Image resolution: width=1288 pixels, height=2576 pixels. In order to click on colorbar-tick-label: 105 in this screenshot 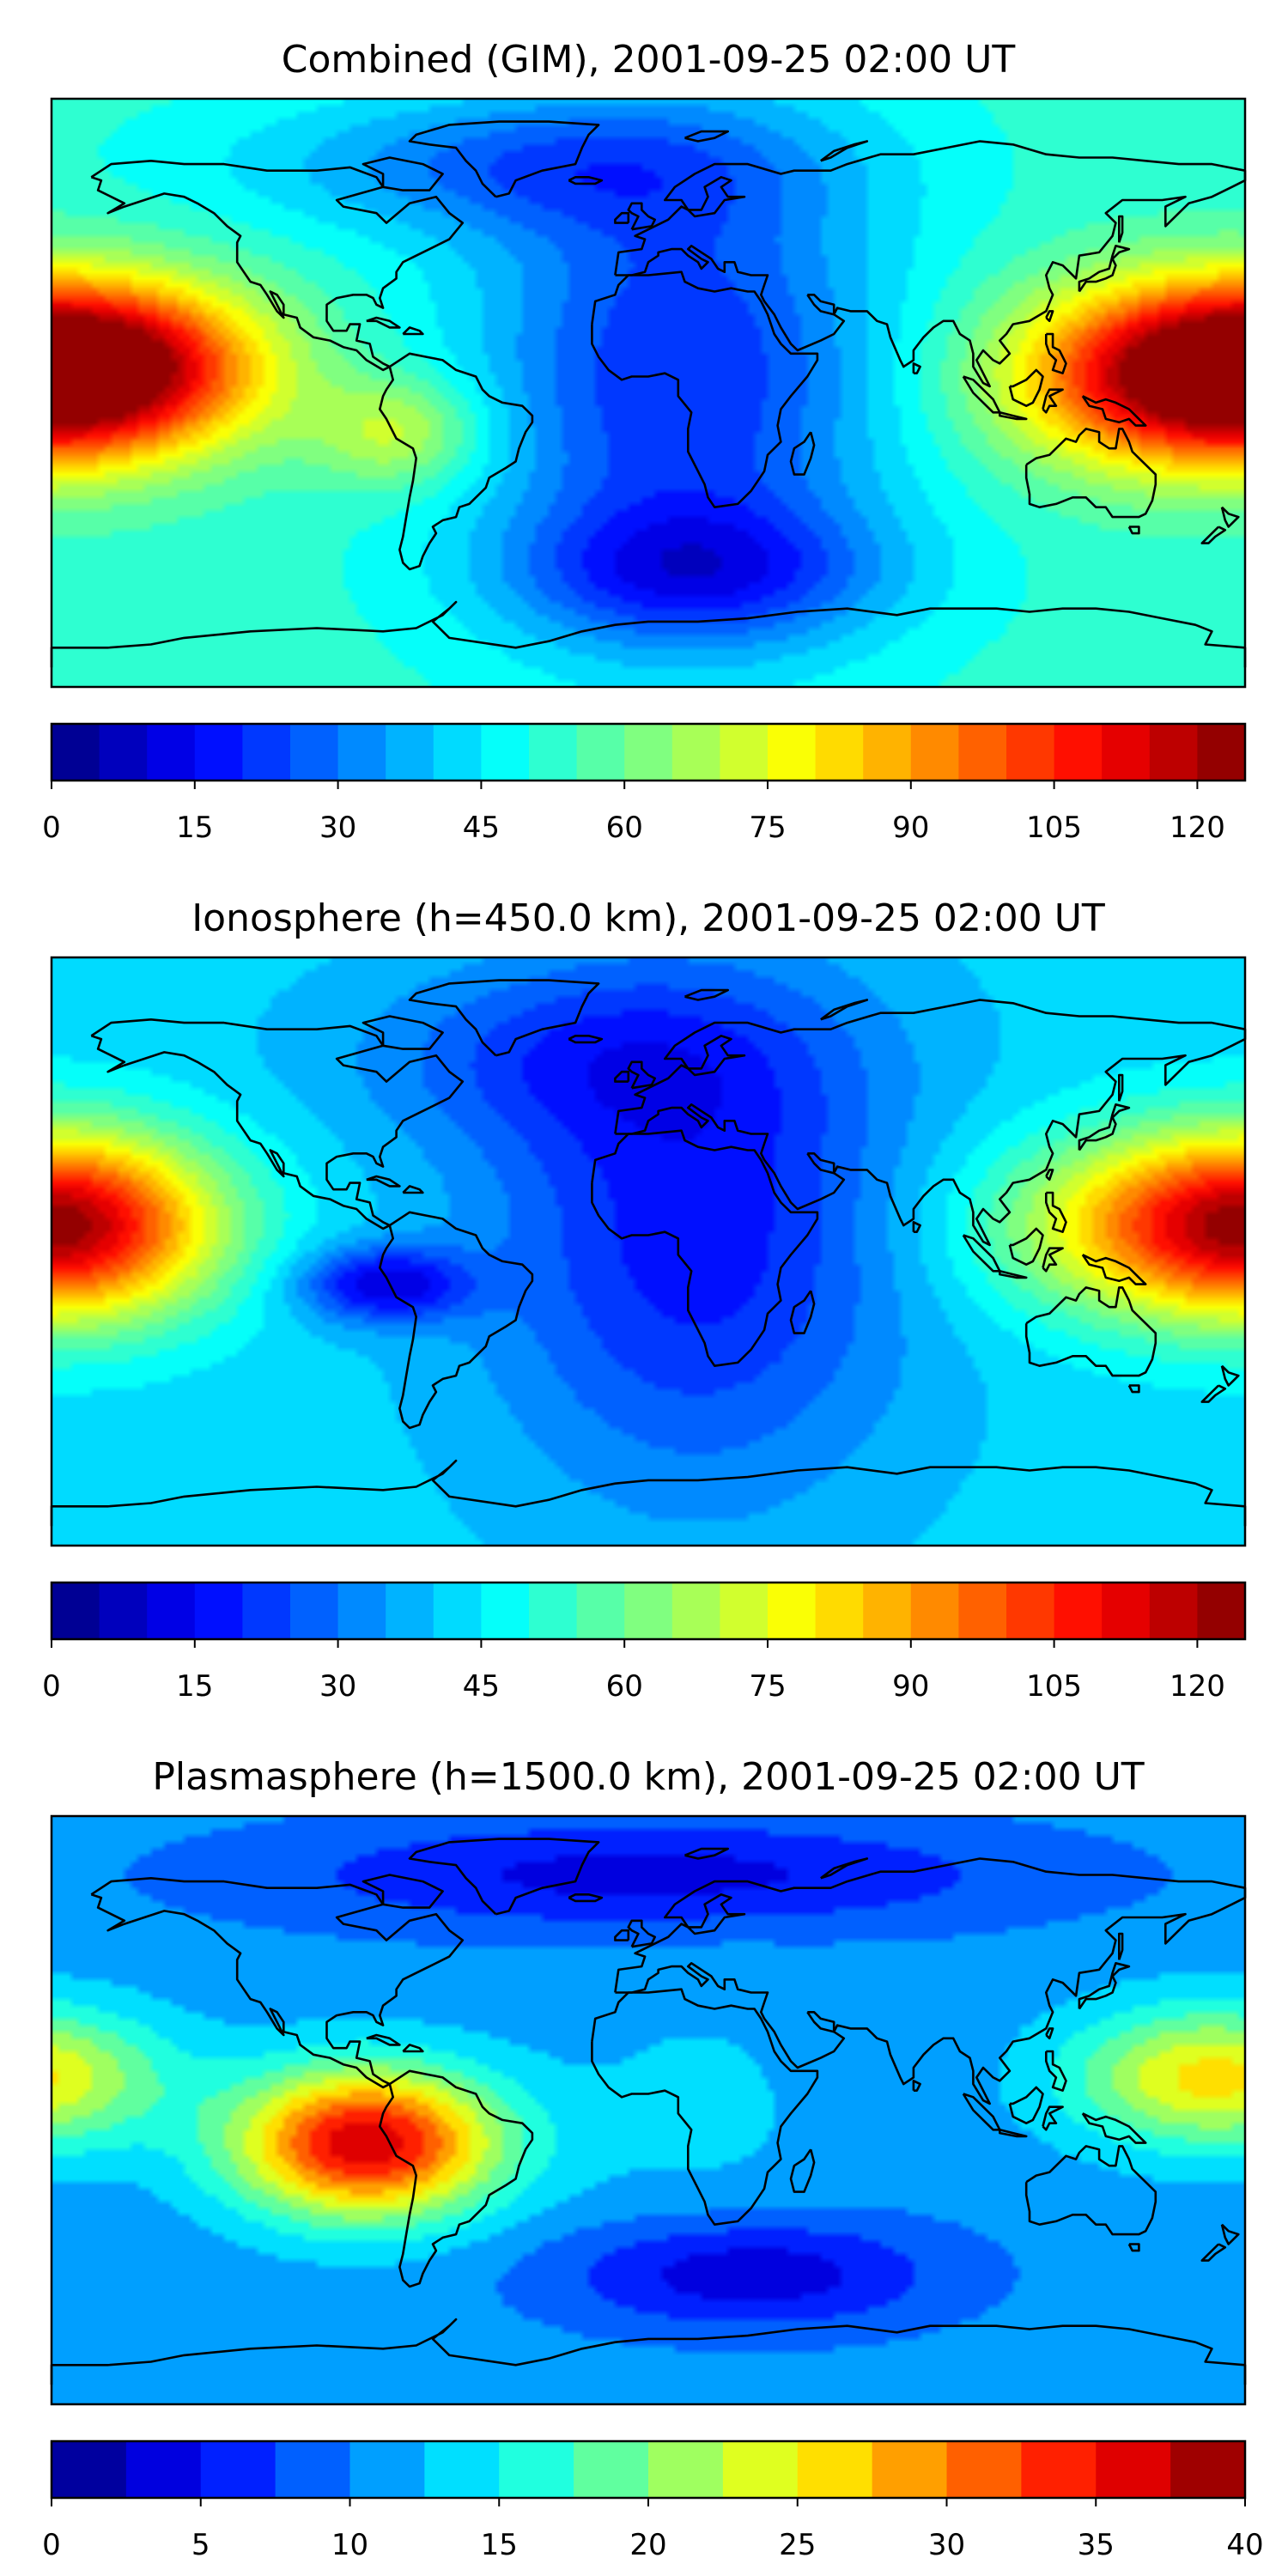, I will do `click(1054, 828)`.